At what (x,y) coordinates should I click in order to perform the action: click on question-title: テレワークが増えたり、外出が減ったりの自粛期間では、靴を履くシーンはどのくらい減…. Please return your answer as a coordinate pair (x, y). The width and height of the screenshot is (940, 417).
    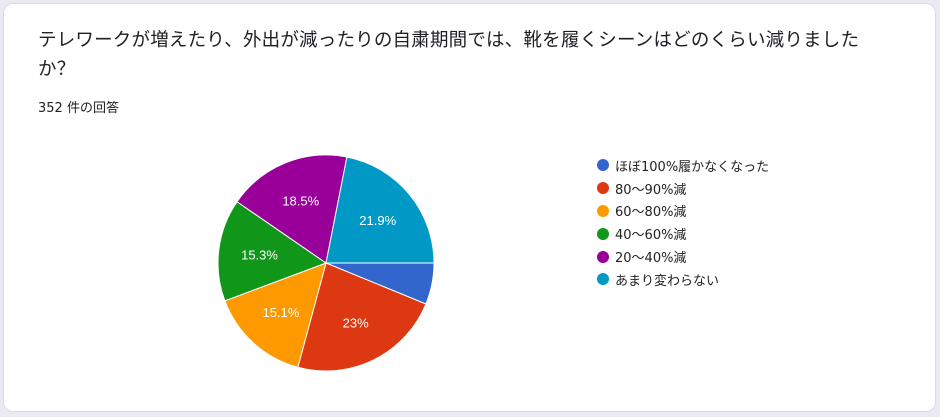
    Looking at the image, I should click on (449, 55).